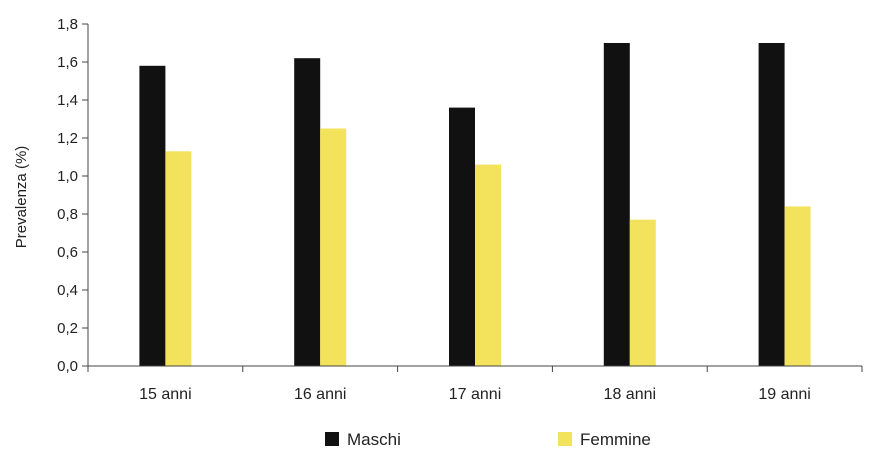 This screenshot has width=876, height=450. What do you see at coordinates (475, 394) in the screenshot?
I see `x-tick-label: 17 anni` at bounding box center [475, 394].